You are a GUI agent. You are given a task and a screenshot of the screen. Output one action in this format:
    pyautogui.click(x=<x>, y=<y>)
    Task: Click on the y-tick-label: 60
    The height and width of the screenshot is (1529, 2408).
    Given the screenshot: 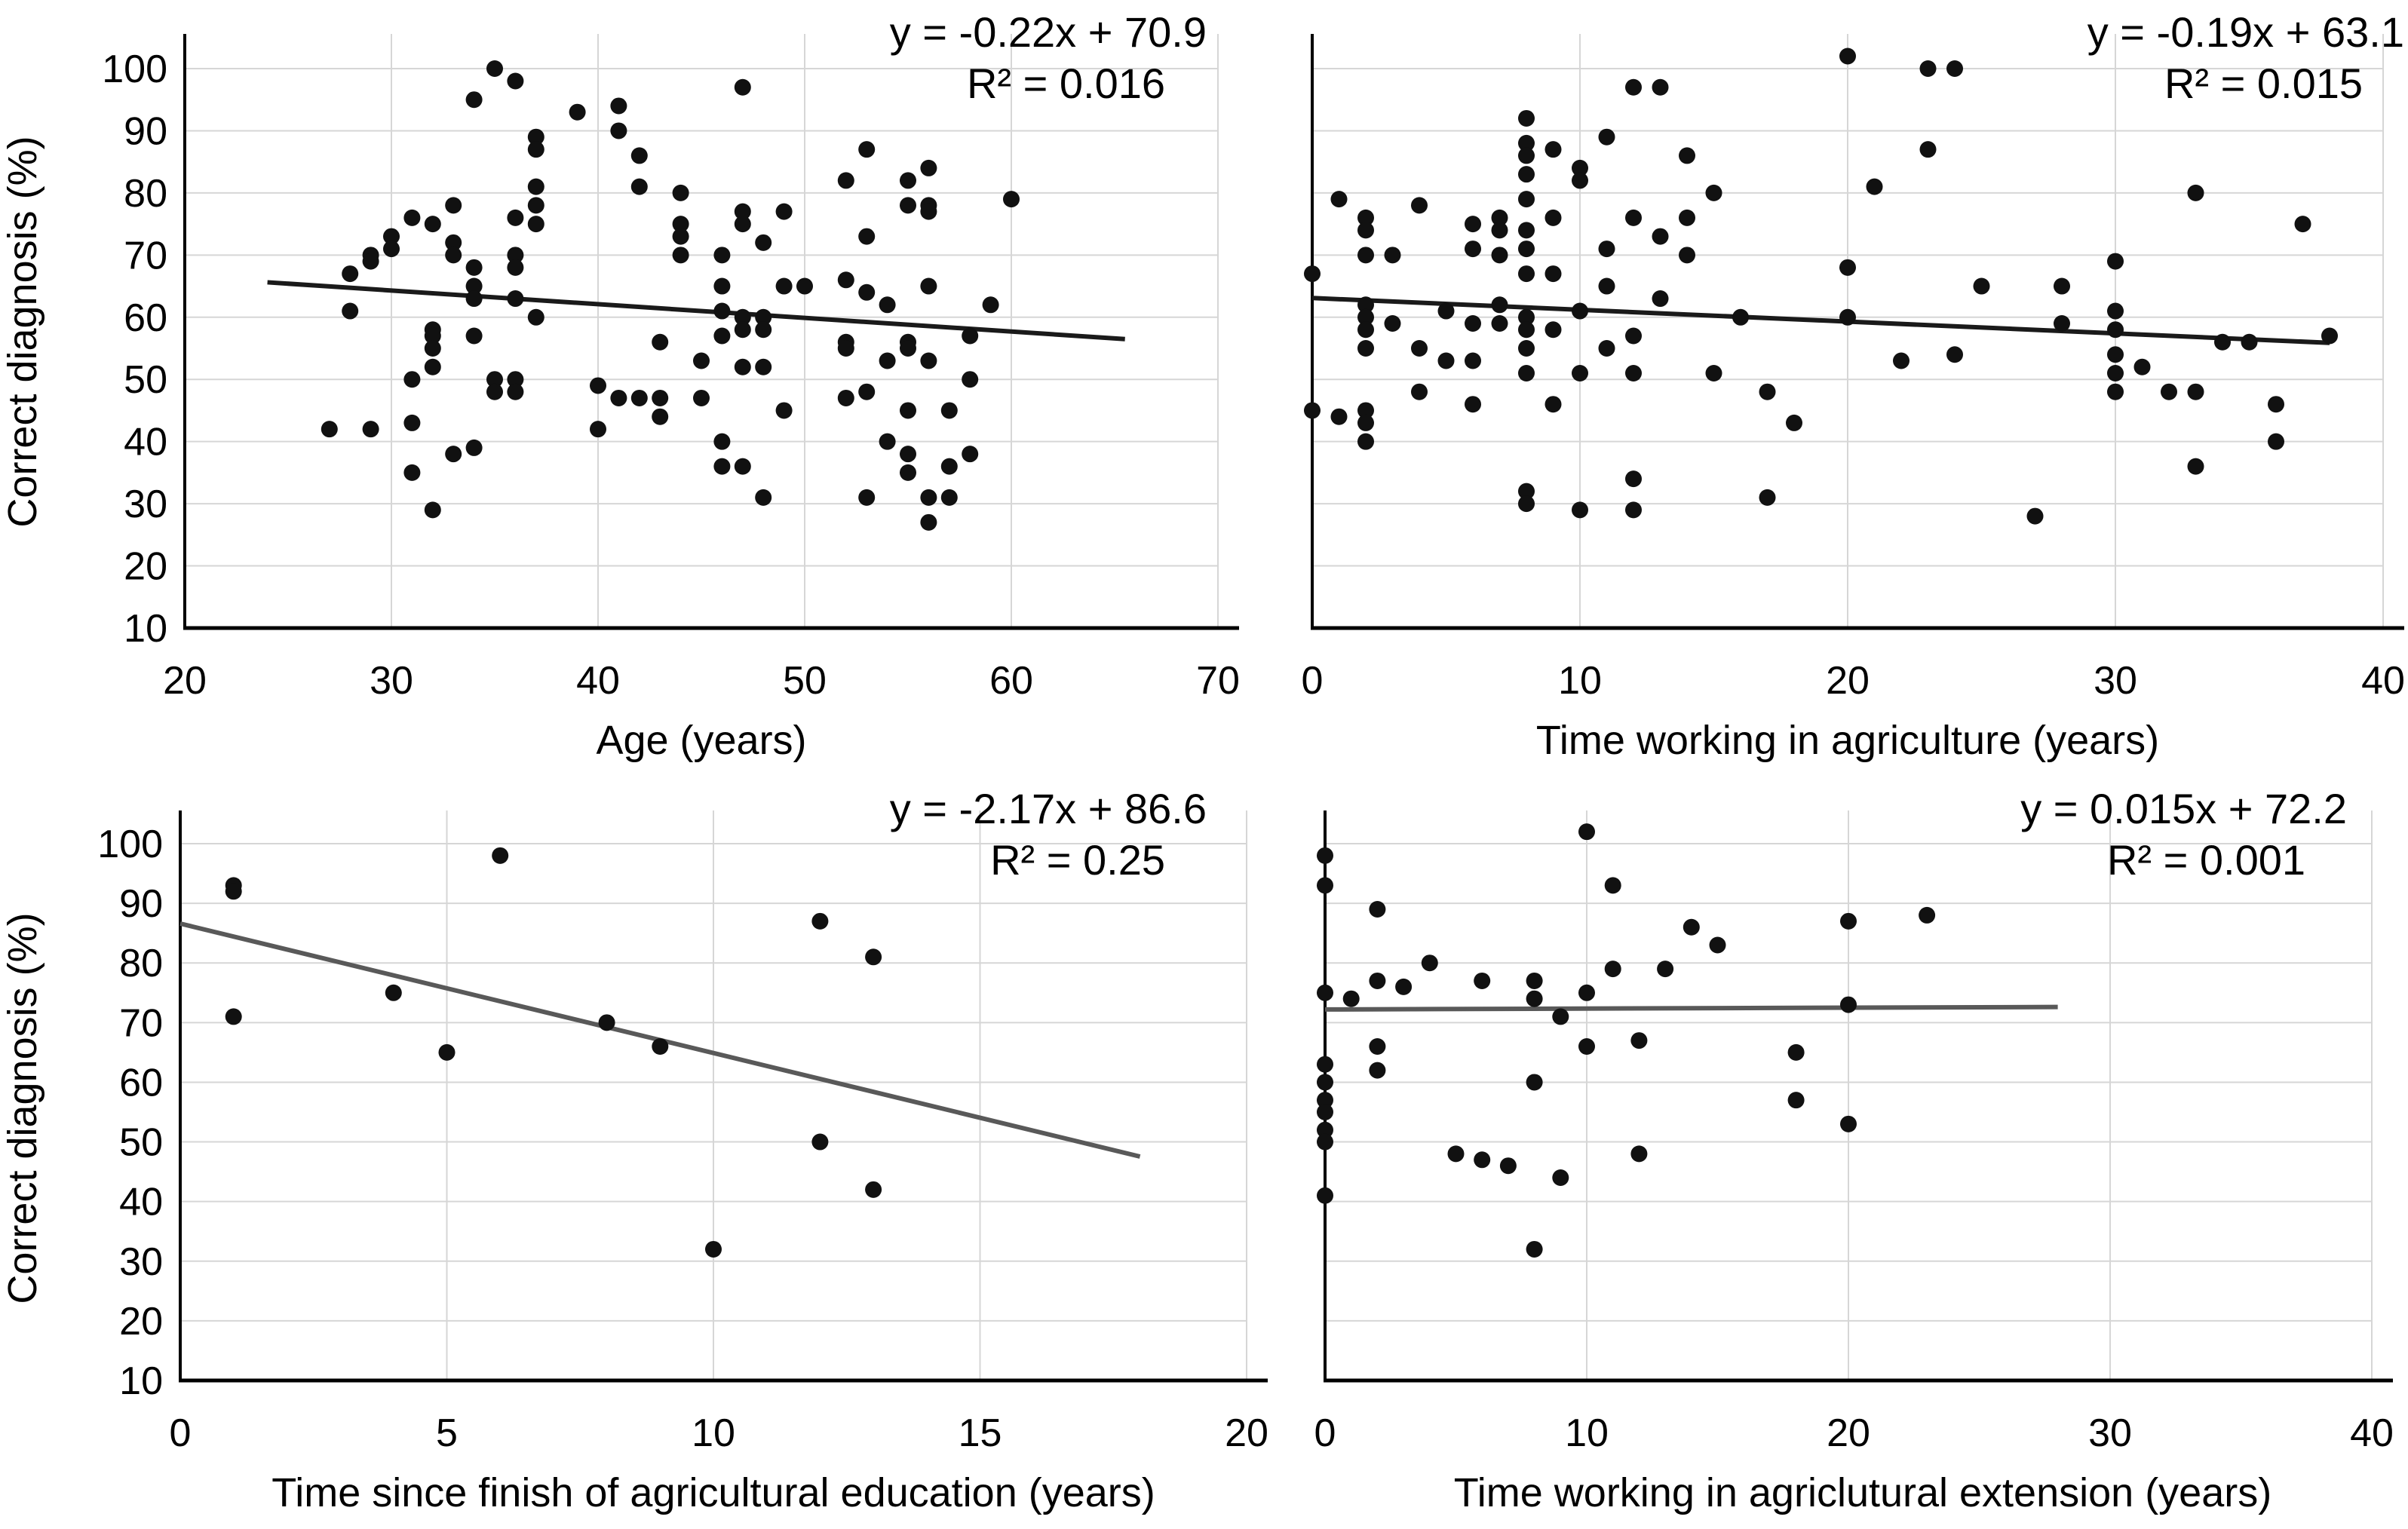 What is the action you would take?
    pyautogui.click(x=141, y=1083)
    